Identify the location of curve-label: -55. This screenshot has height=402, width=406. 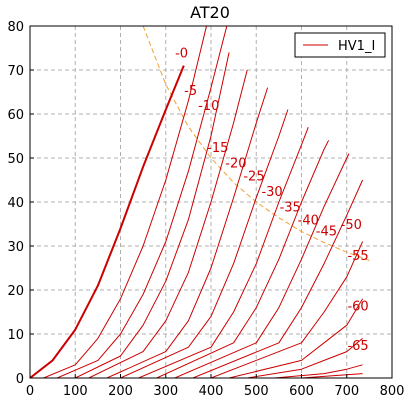
(357, 256).